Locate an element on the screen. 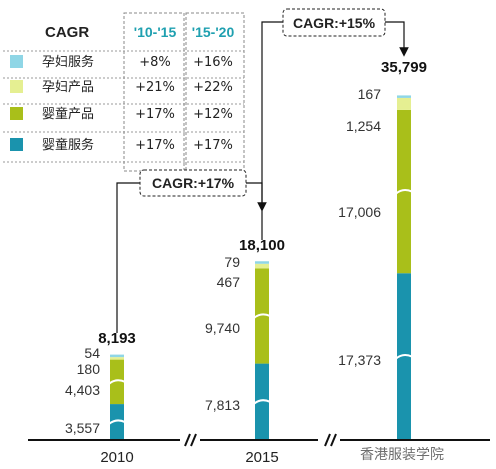  cagr-period-0: '10-'15 is located at coordinates (155, 32).